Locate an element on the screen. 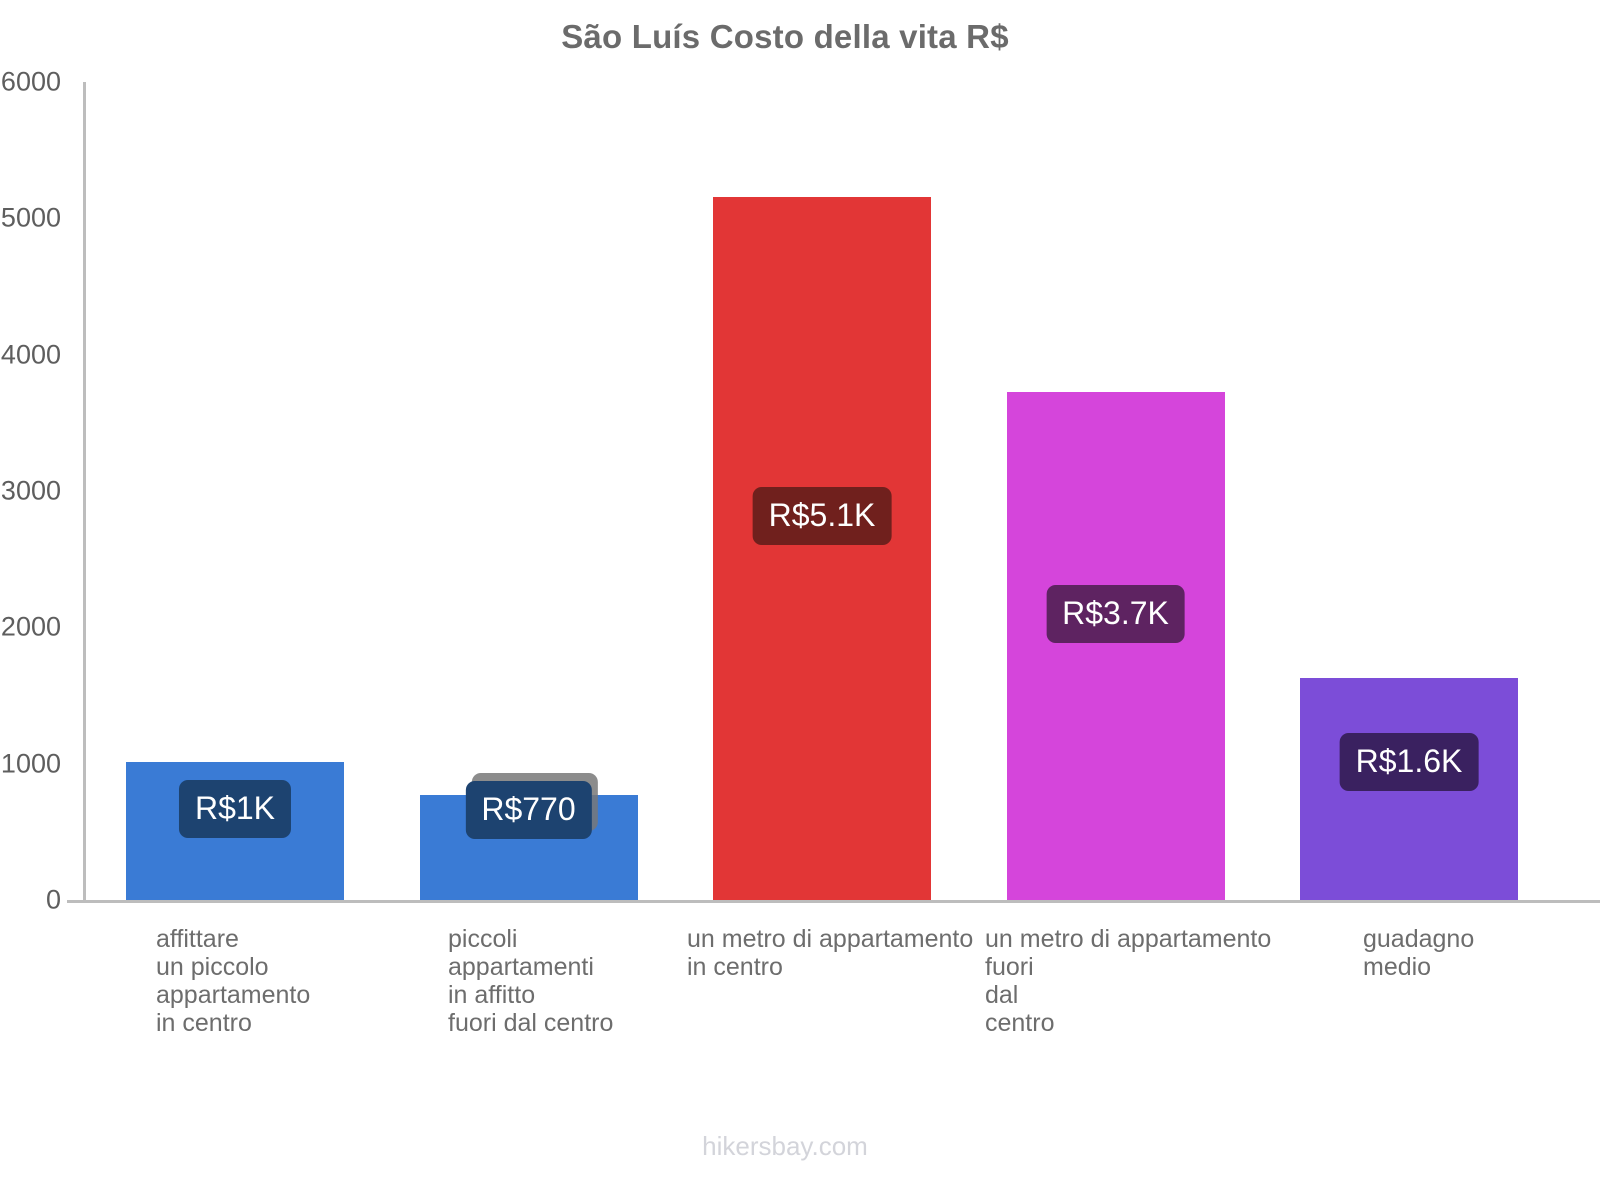 This screenshot has width=1600, height=1200. bar-value-label: R$770 is located at coordinates (528, 810).